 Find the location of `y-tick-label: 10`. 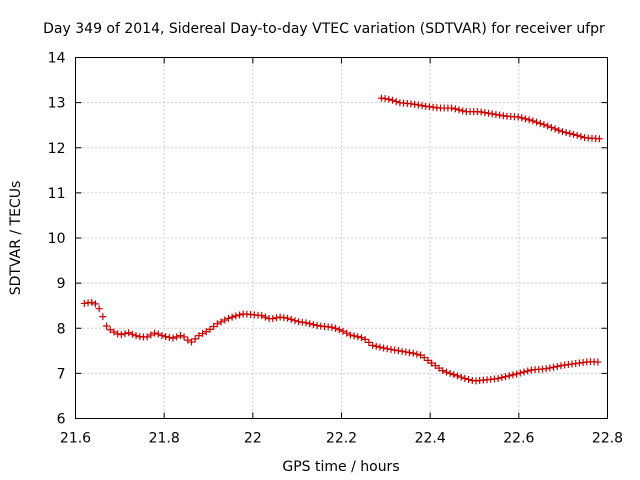

y-tick-label: 10 is located at coordinates (57, 239).